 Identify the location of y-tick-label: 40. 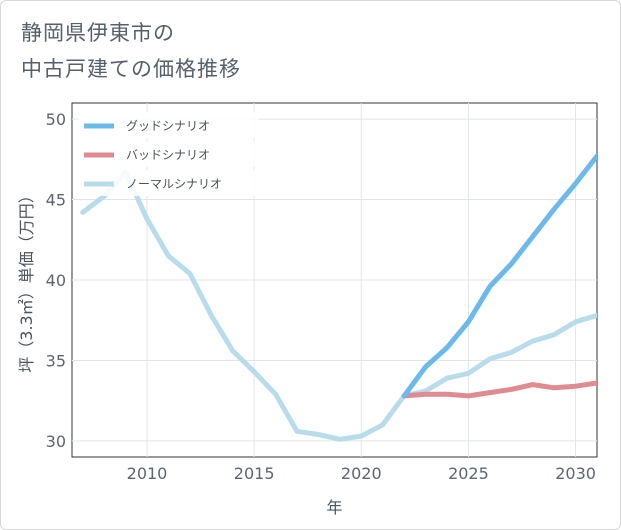
(56, 280).